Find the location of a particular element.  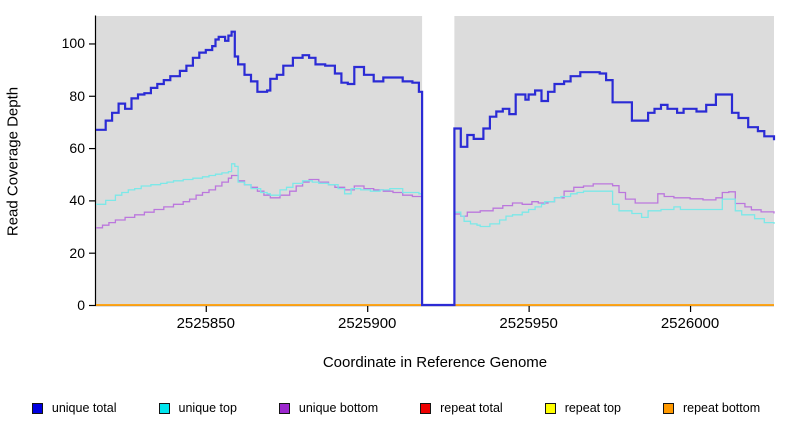

no-data-gap-band is located at coordinates (438, 160).